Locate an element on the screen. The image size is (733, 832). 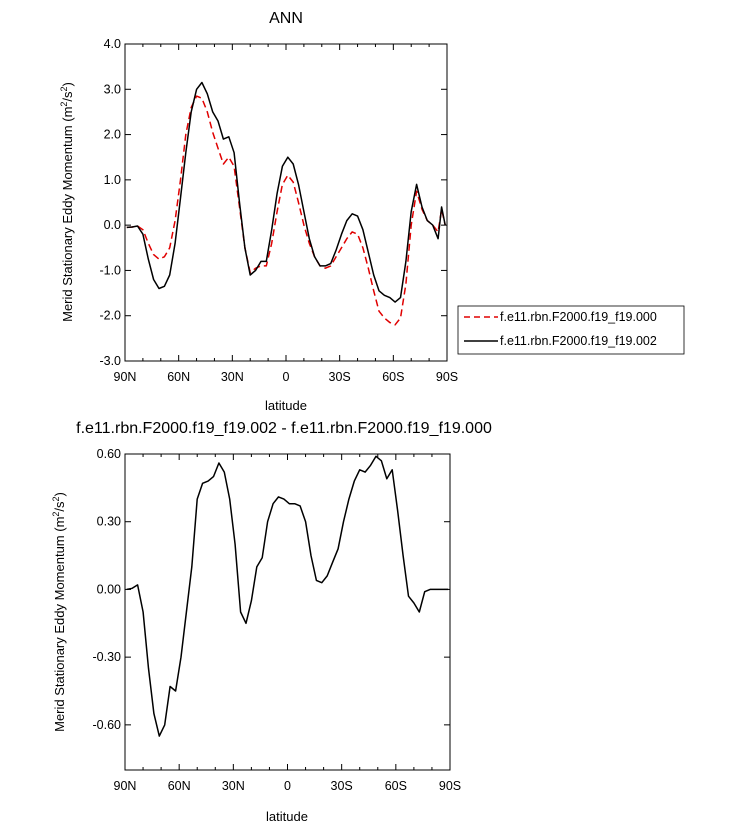
top-x-tick-label: 60N is located at coordinates (178, 377).